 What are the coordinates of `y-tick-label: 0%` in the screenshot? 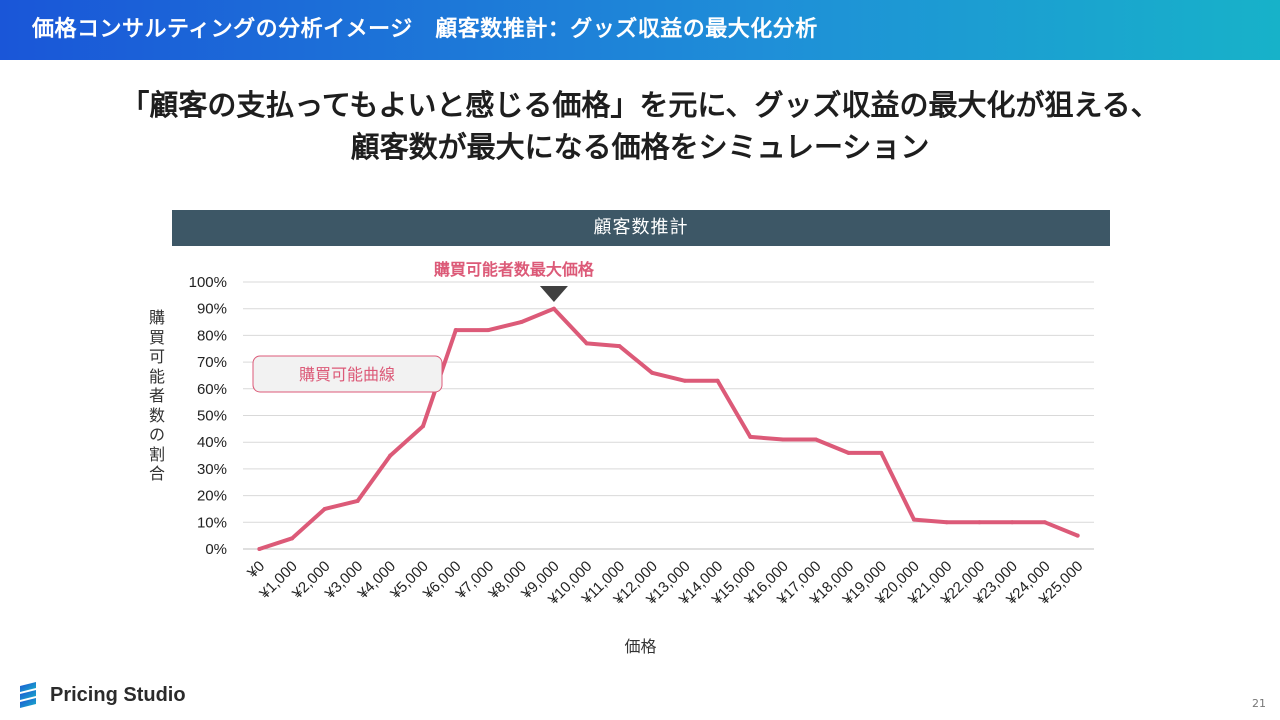 It's located at (216, 549).